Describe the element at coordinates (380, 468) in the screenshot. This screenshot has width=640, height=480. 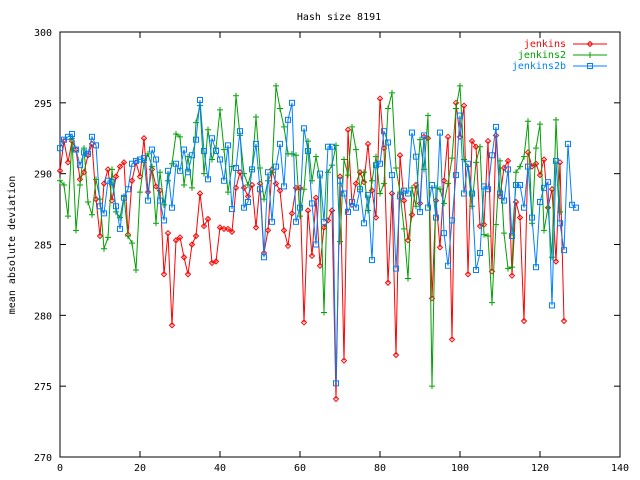
I see `x-tick-label: 80` at that location.